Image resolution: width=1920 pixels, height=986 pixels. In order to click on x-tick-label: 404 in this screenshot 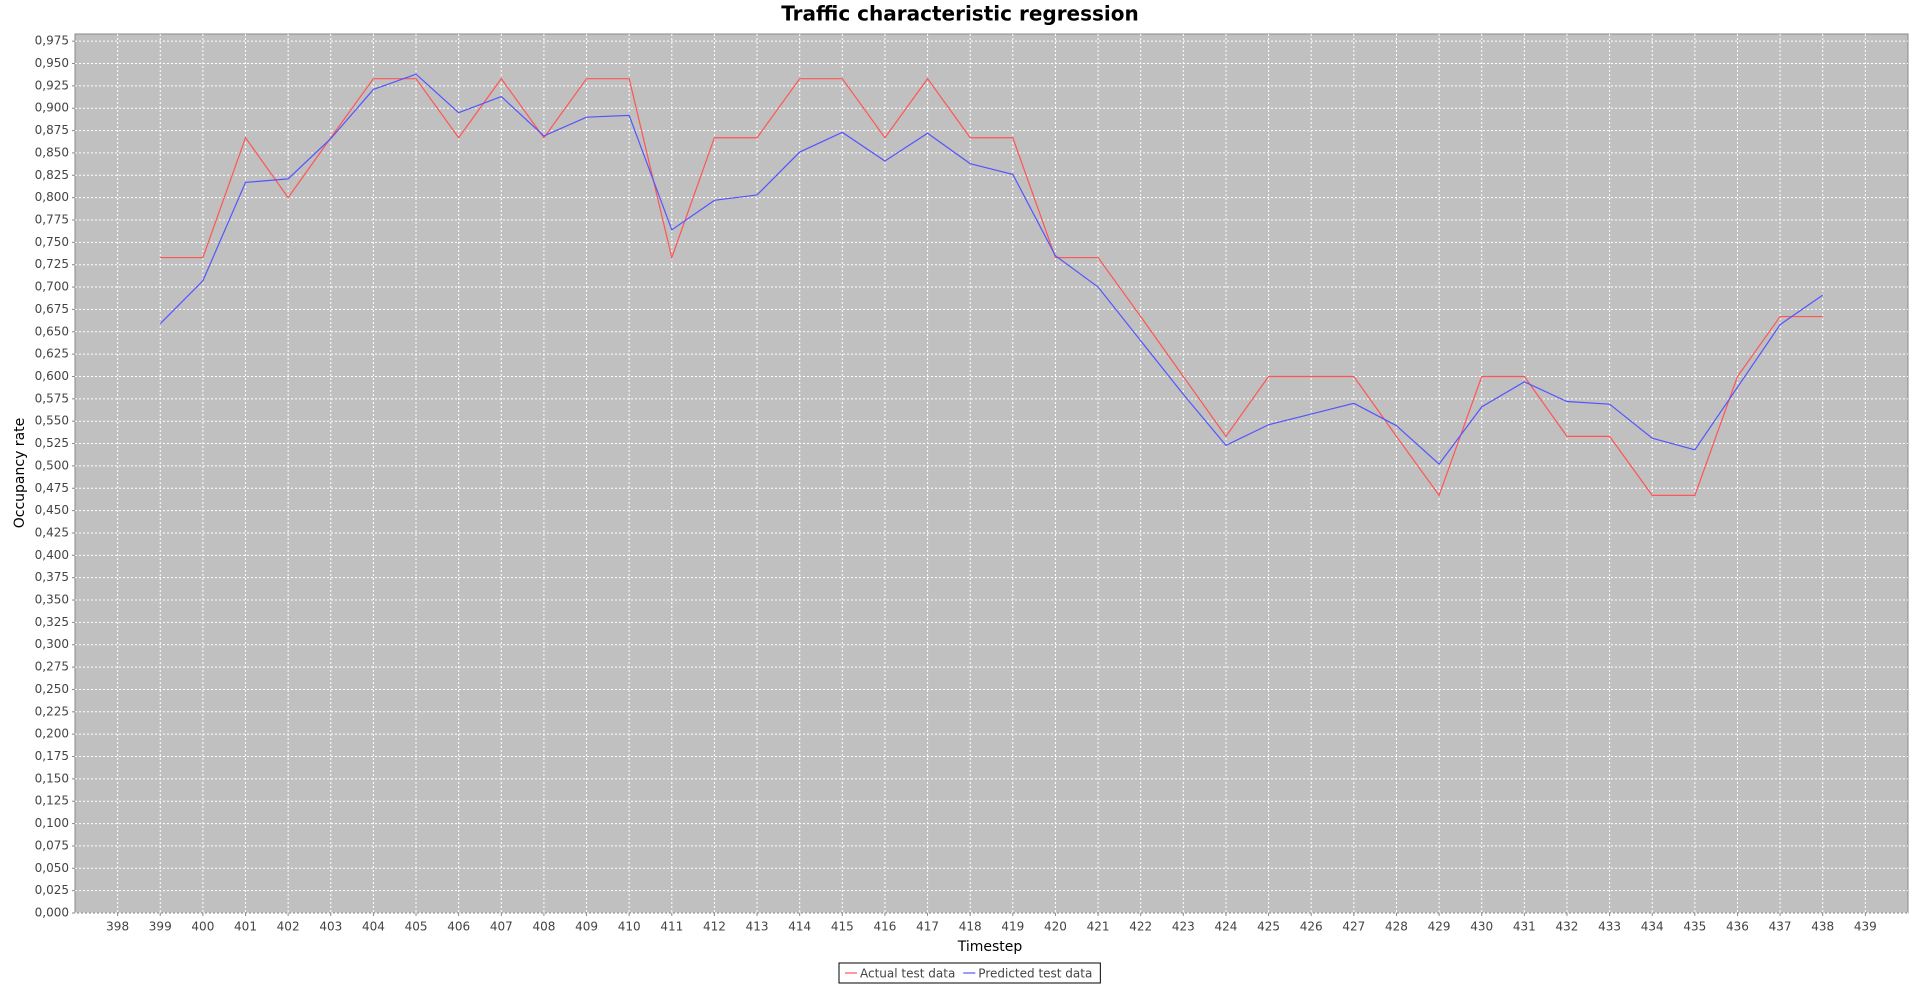, I will do `click(373, 927)`.